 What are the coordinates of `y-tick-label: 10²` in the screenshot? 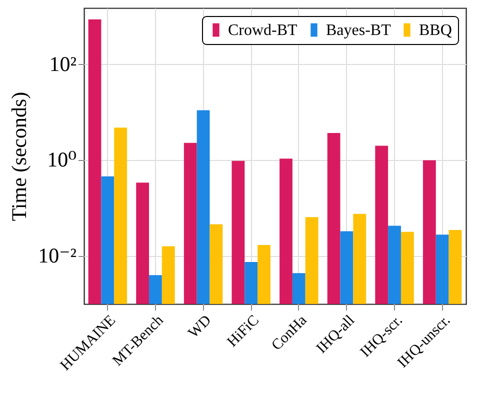 It's located at (62, 64).